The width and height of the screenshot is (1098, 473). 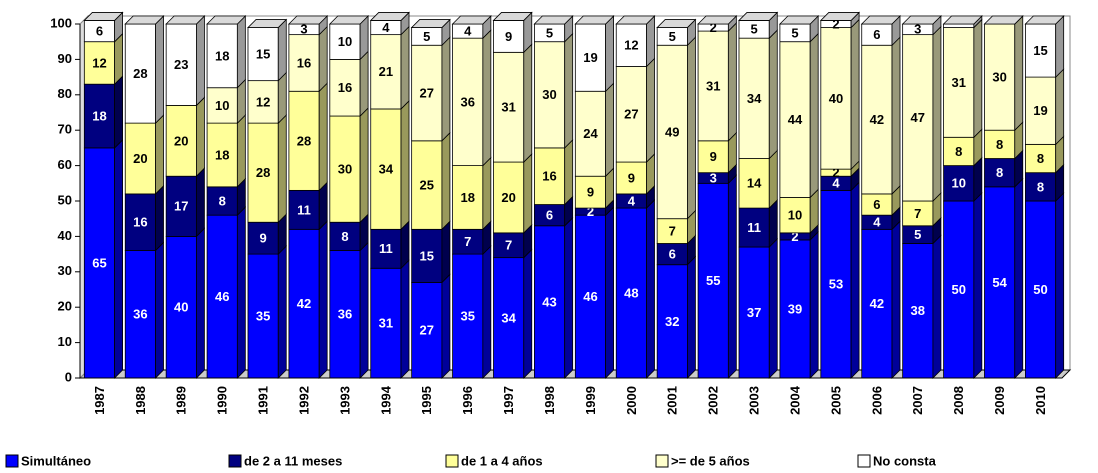 What do you see at coordinates (181, 400) in the screenshot?
I see `x-tick-label: 1989` at bounding box center [181, 400].